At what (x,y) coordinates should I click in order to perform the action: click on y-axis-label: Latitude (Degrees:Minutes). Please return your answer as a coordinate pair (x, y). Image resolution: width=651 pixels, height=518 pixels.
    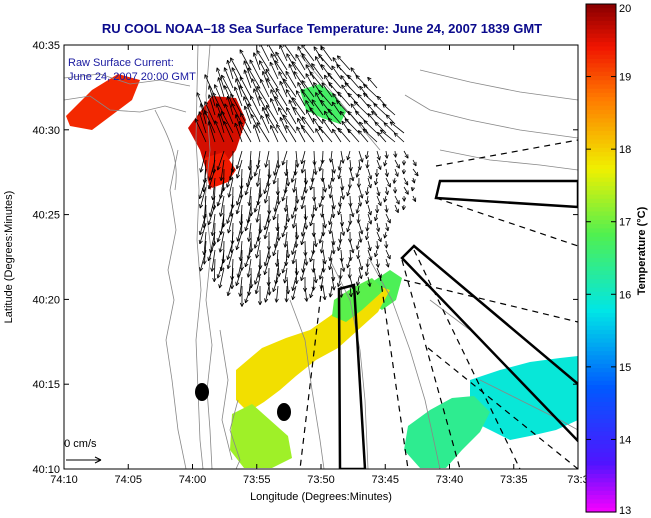
    Looking at the image, I should click on (9, 257).